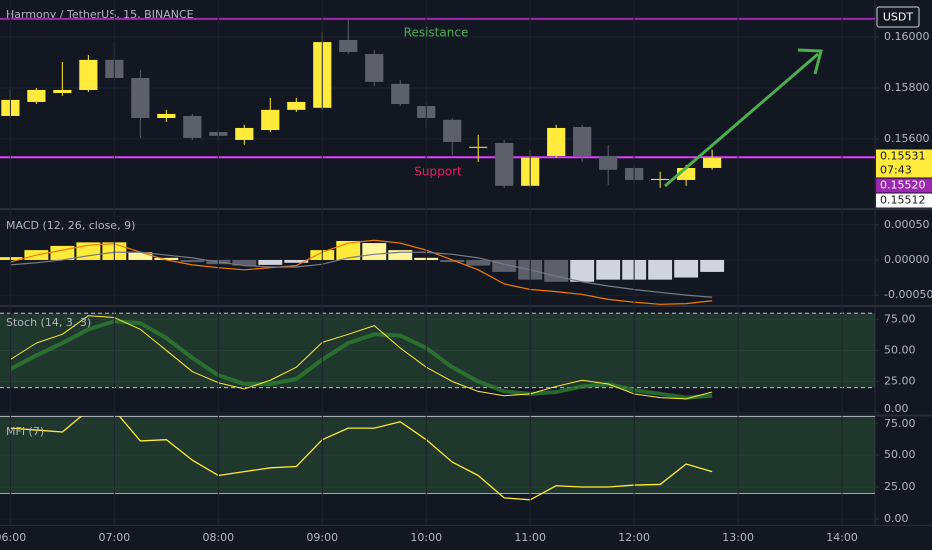  I want to click on x-tick-label: 13:00, so click(738, 537).